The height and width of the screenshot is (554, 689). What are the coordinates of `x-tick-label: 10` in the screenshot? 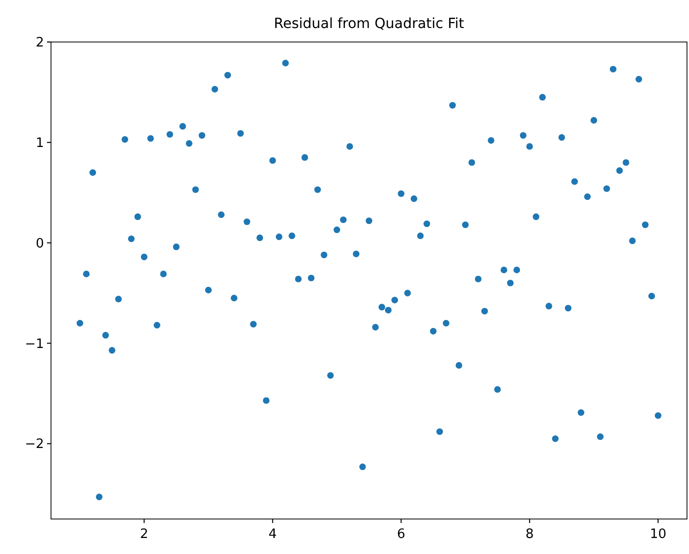 It's located at (658, 534).